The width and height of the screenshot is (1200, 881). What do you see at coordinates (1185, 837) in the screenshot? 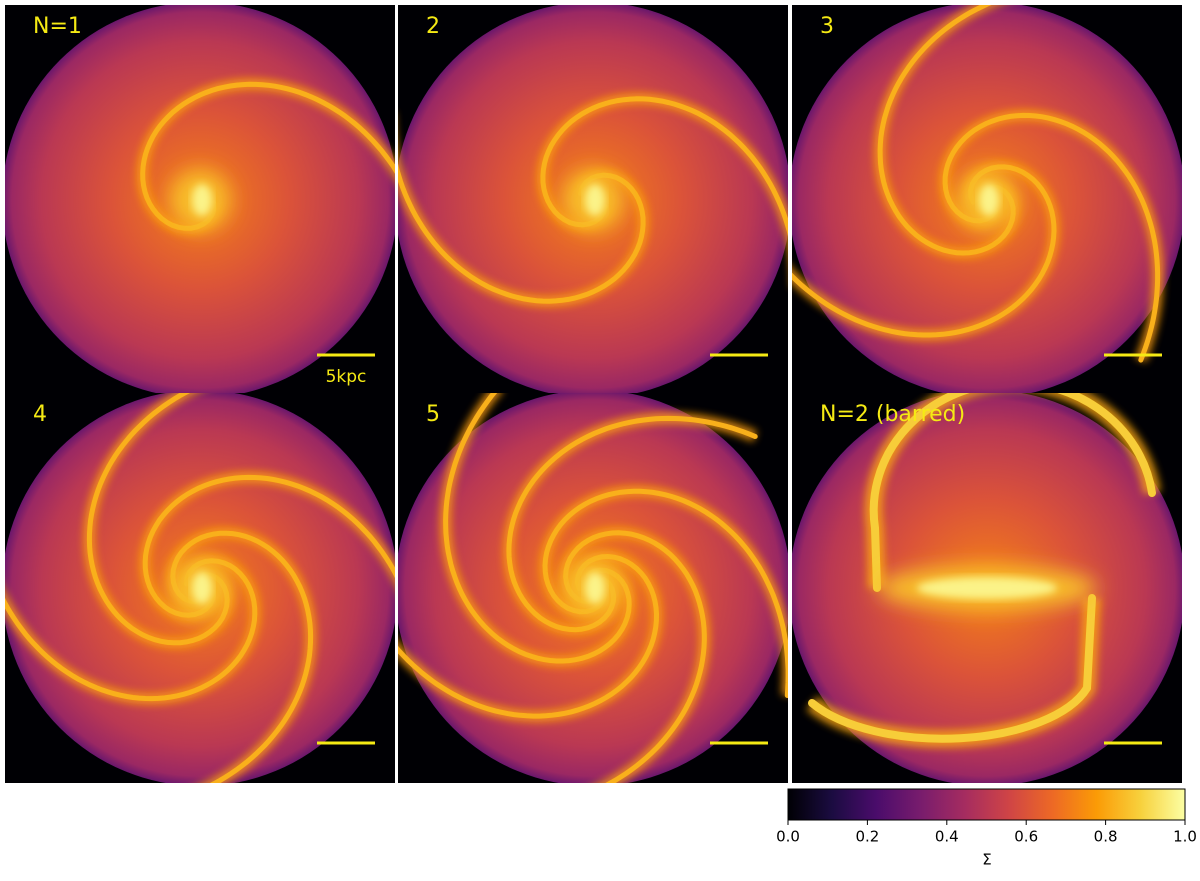
I see `colorbar-tick-label: 1.0` at bounding box center [1185, 837].